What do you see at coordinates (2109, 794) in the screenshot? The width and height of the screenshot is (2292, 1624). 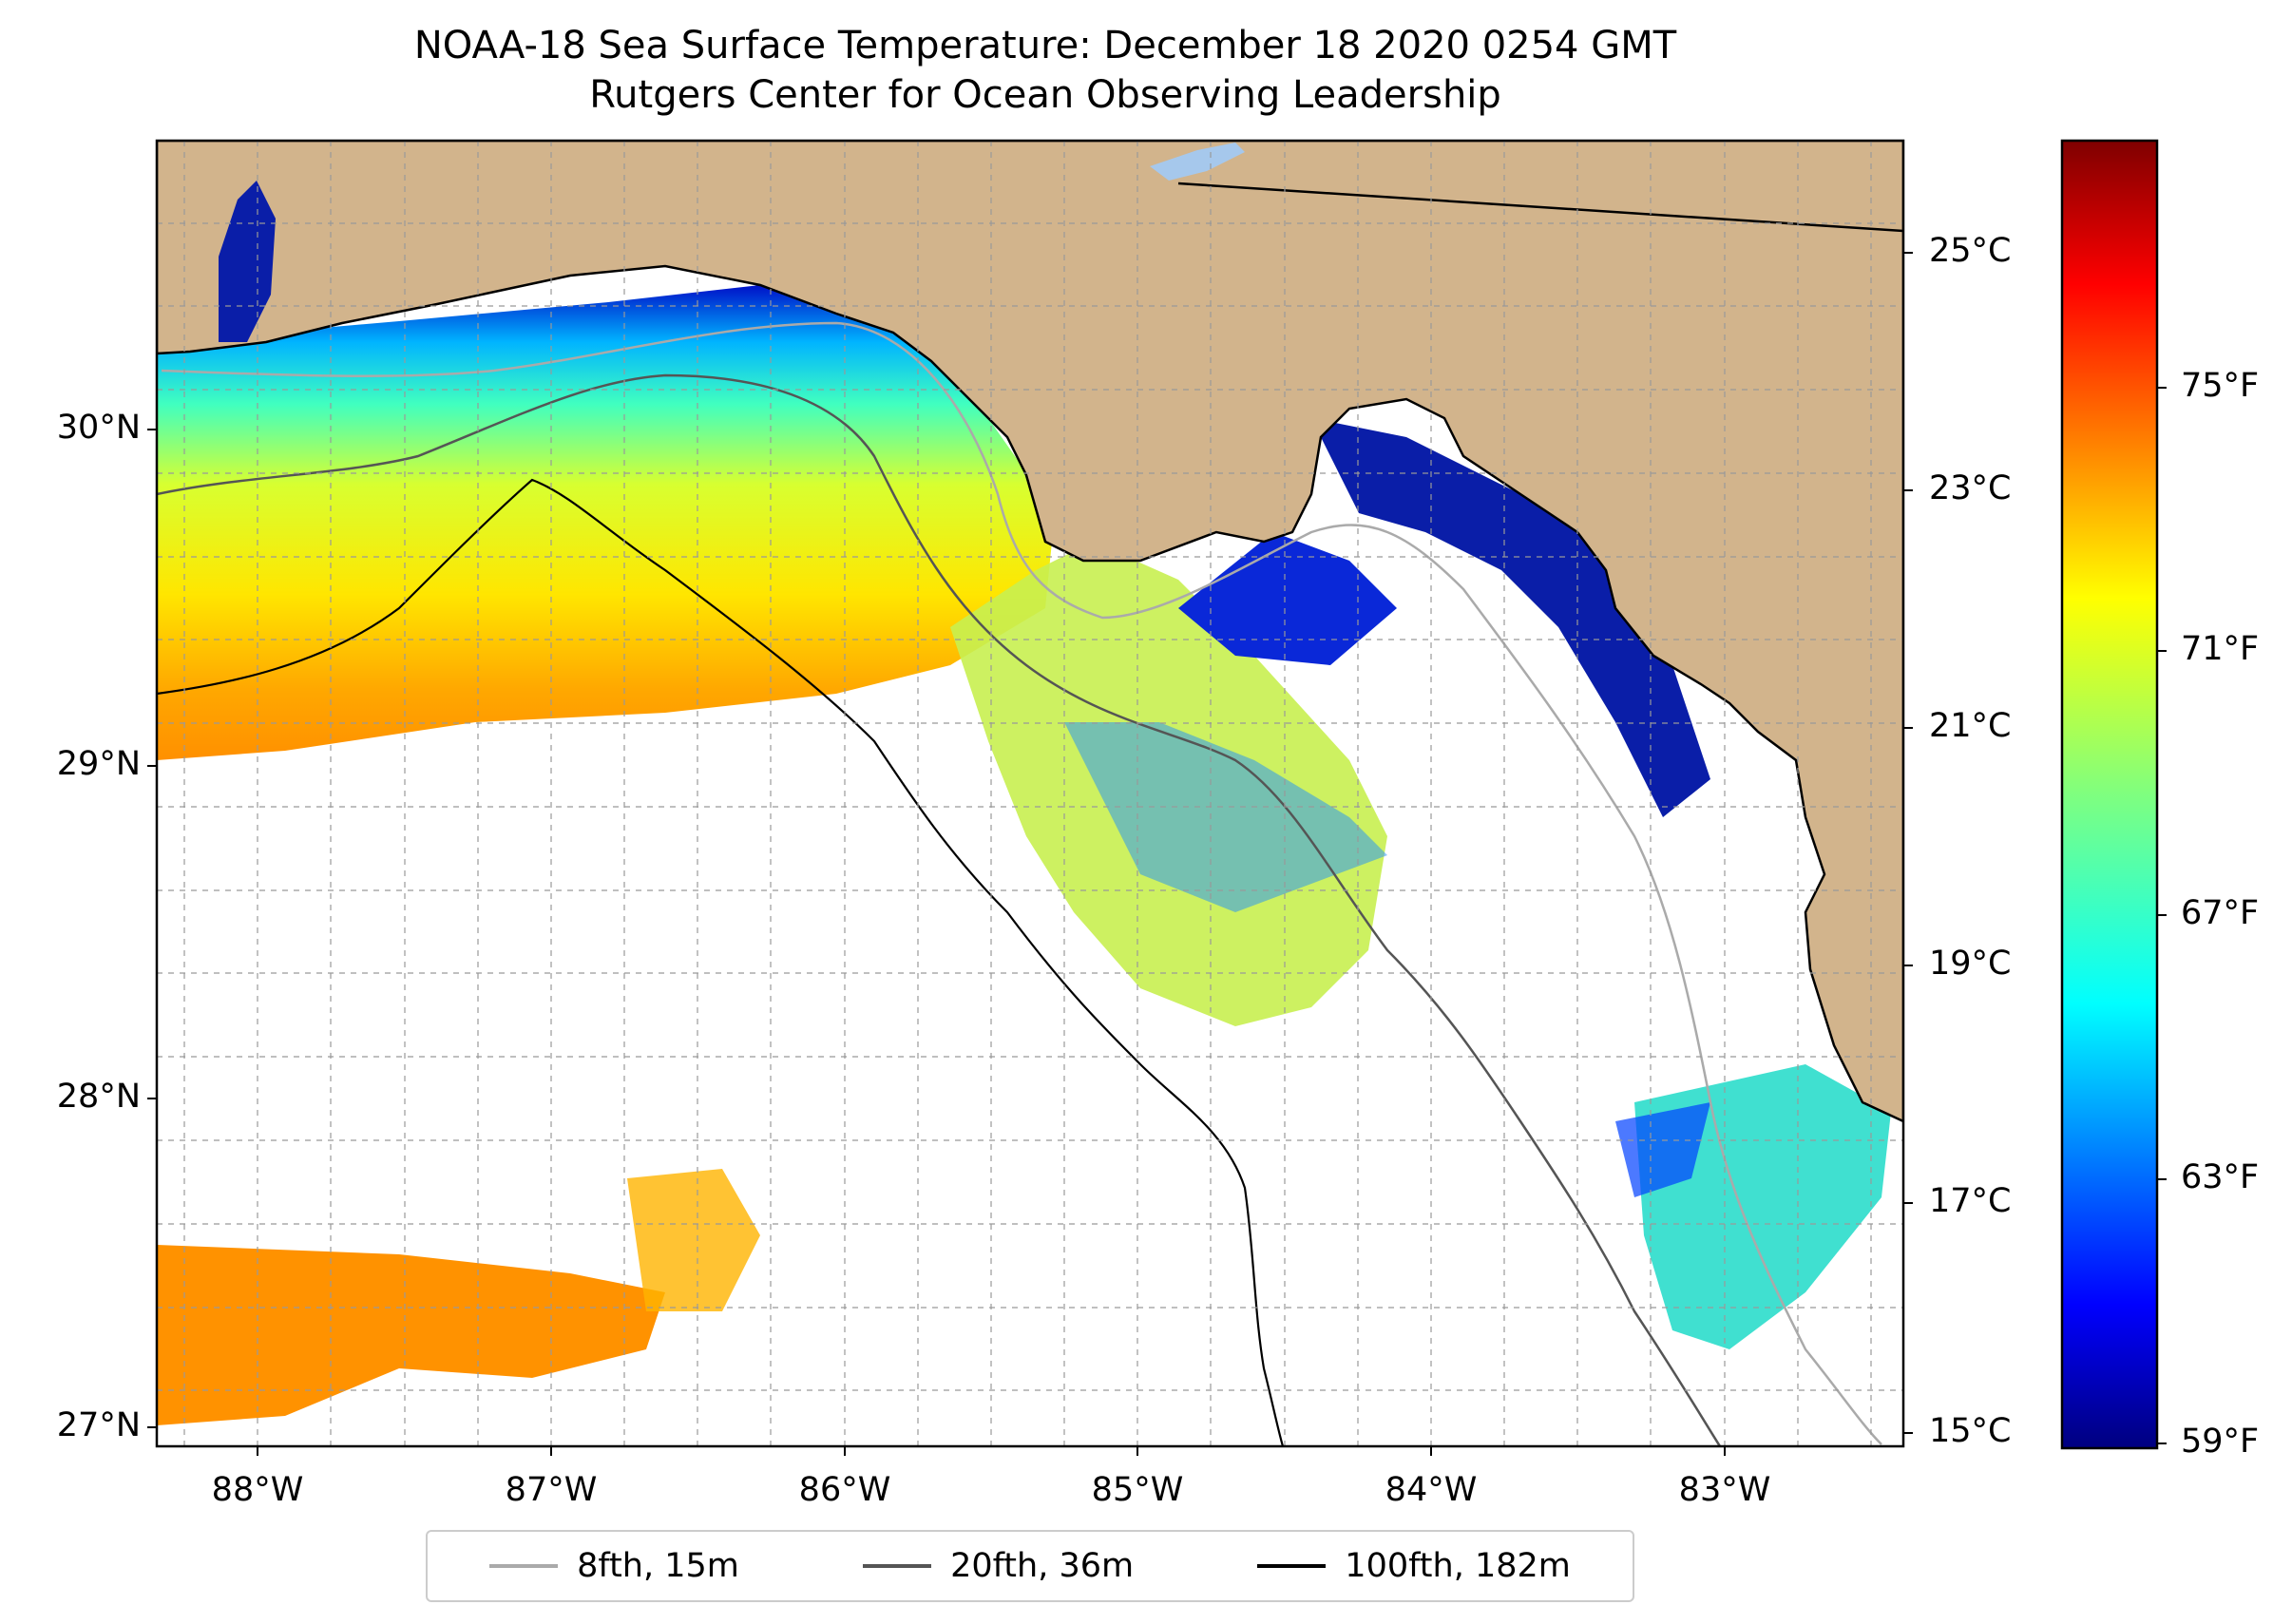 I see `colorbar` at bounding box center [2109, 794].